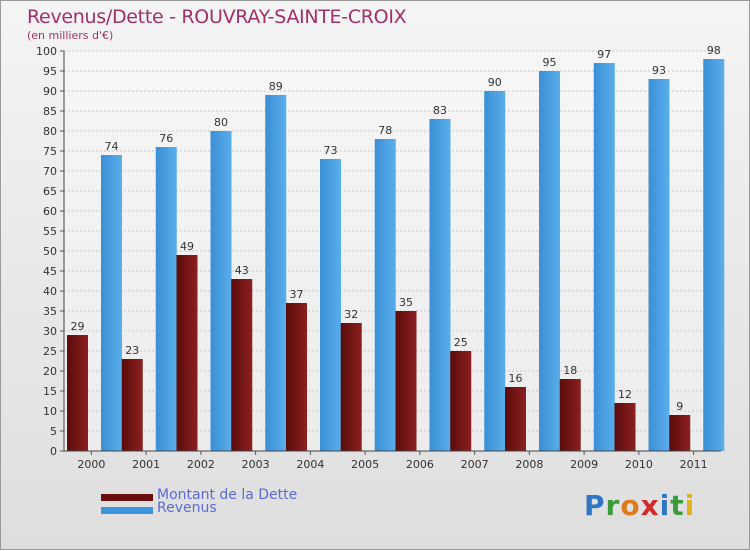  Describe the element at coordinates (440, 110) in the screenshot. I see `data-label: 83` at that location.